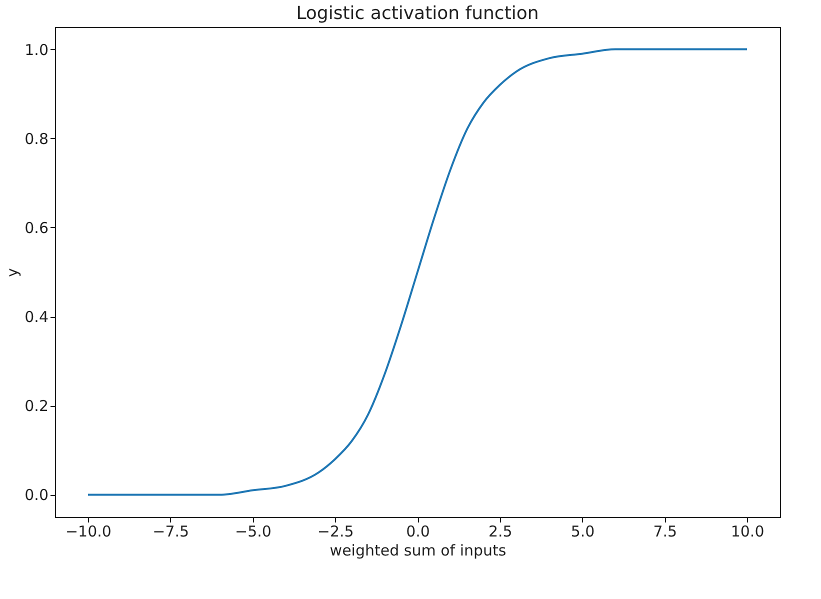 The height and width of the screenshot is (599, 821). What do you see at coordinates (171, 531) in the screenshot?
I see `x-tick-label: −7.5` at bounding box center [171, 531].